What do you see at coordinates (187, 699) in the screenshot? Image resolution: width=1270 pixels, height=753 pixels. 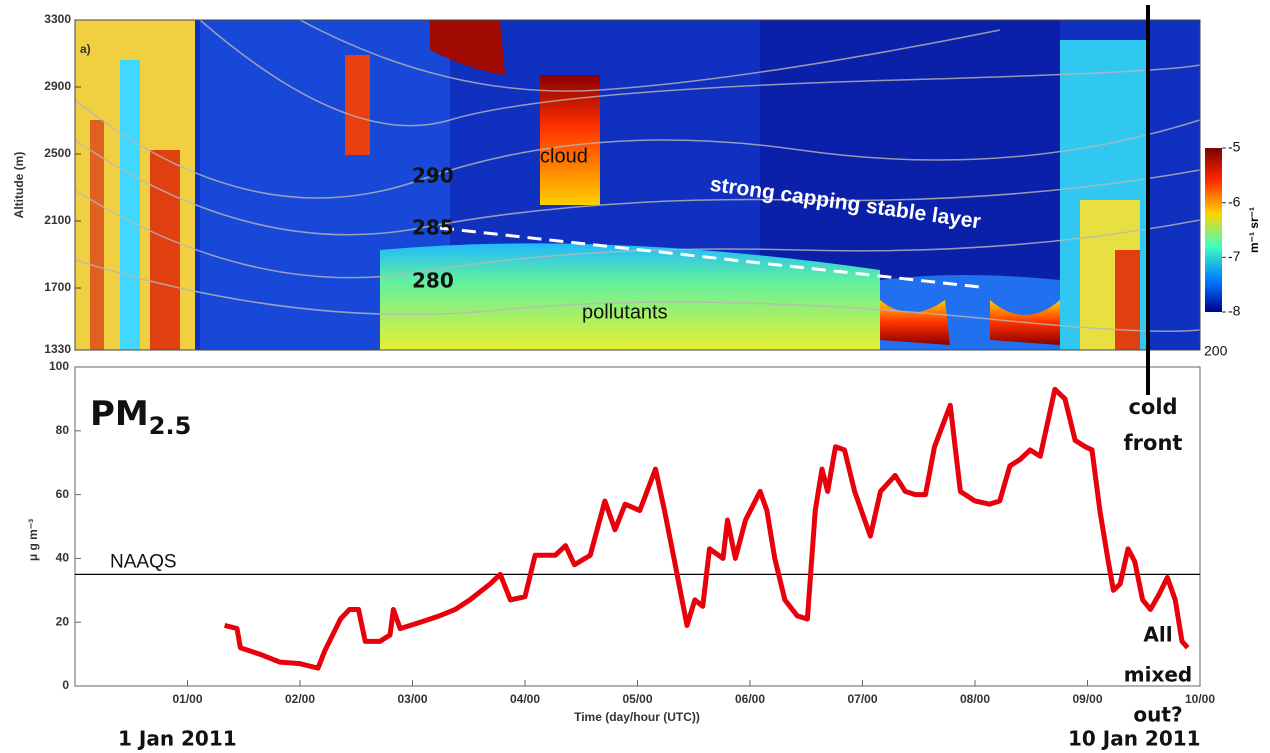 I see `x-tick-label: 01/00` at bounding box center [187, 699].